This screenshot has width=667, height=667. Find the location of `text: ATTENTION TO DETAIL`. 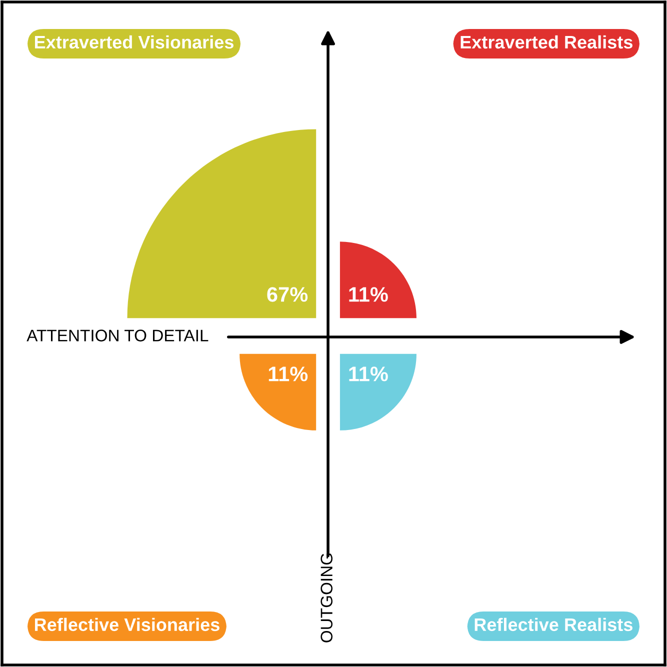

text: ATTENTION TO DETAIL is located at coordinates (117, 336).